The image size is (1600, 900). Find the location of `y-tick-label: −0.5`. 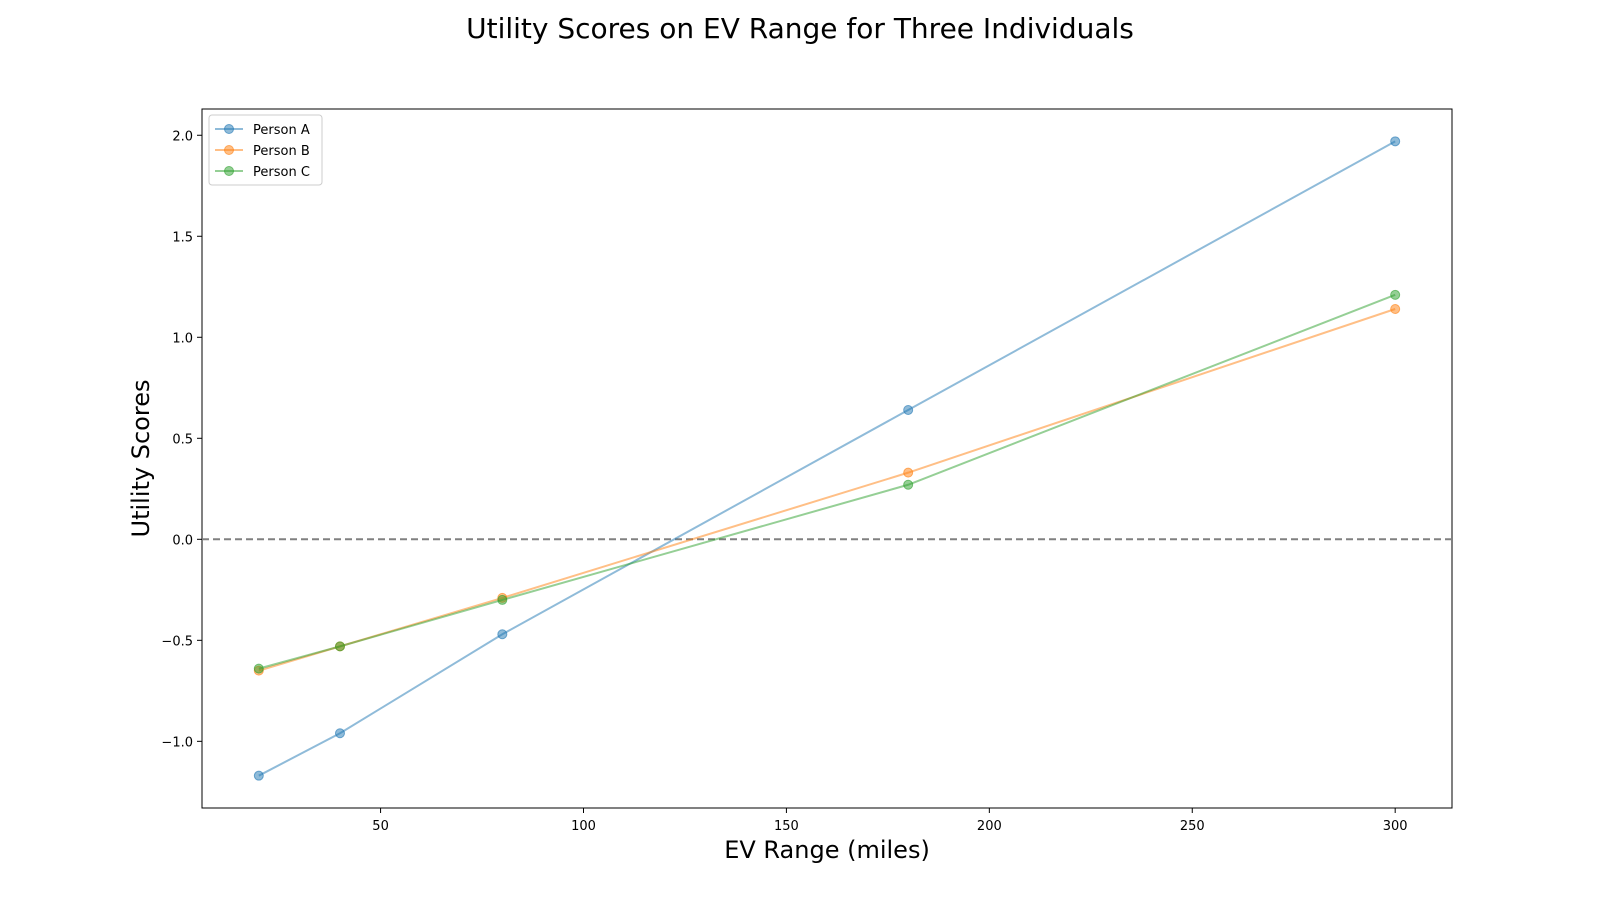

y-tick-label: −0.5 is located at coordinates (177, 641).